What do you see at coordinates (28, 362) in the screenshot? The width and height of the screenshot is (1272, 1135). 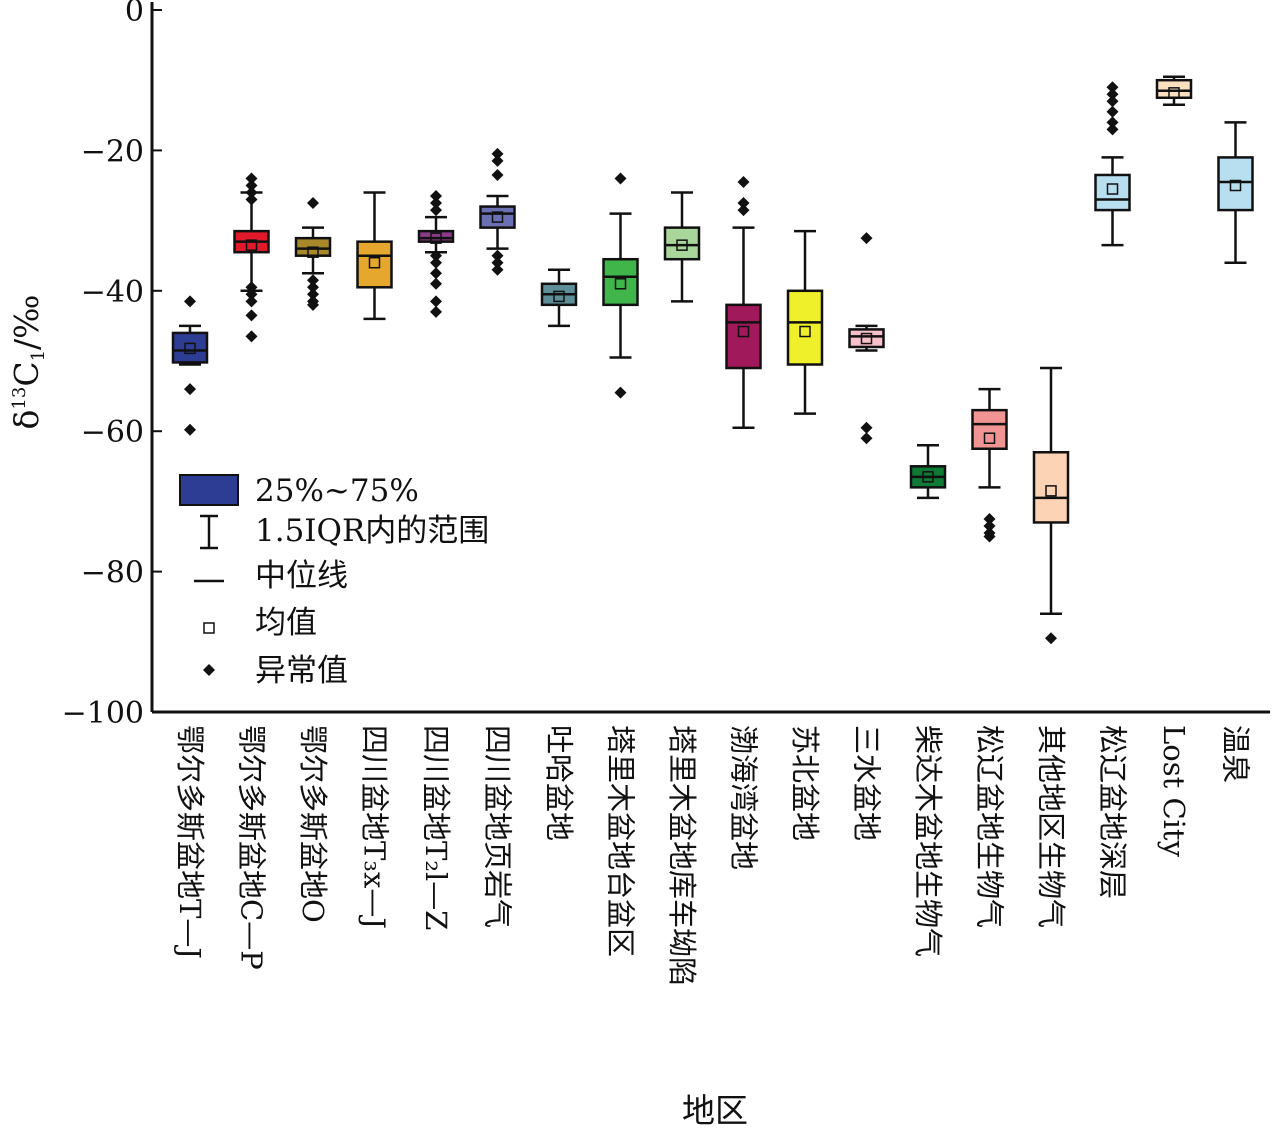 I see `y-axis-title: δ13C1/‰` at bounding box center [28, 362].